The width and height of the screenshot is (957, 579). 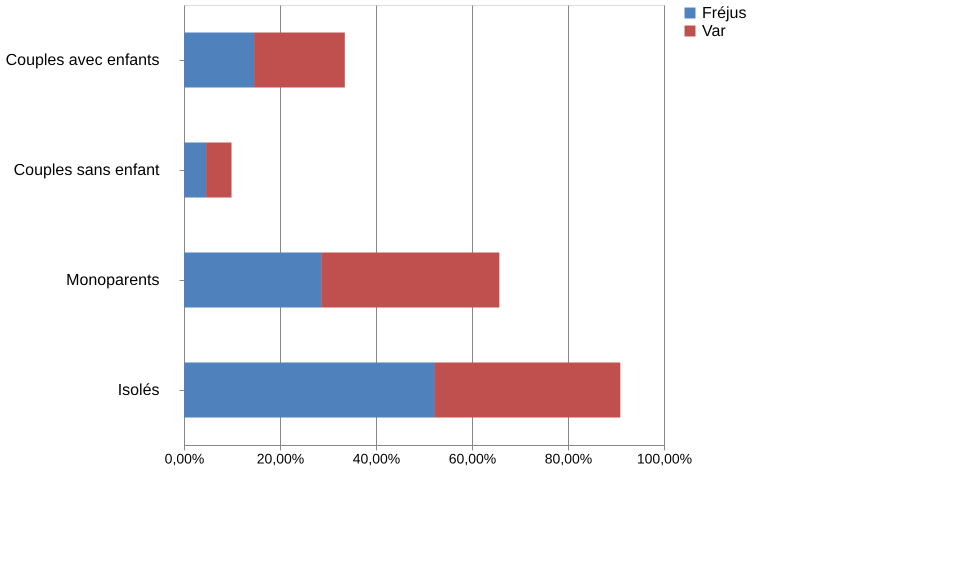 I want to click on x-tick-label: 0,00%, so click(x=184, y=458).